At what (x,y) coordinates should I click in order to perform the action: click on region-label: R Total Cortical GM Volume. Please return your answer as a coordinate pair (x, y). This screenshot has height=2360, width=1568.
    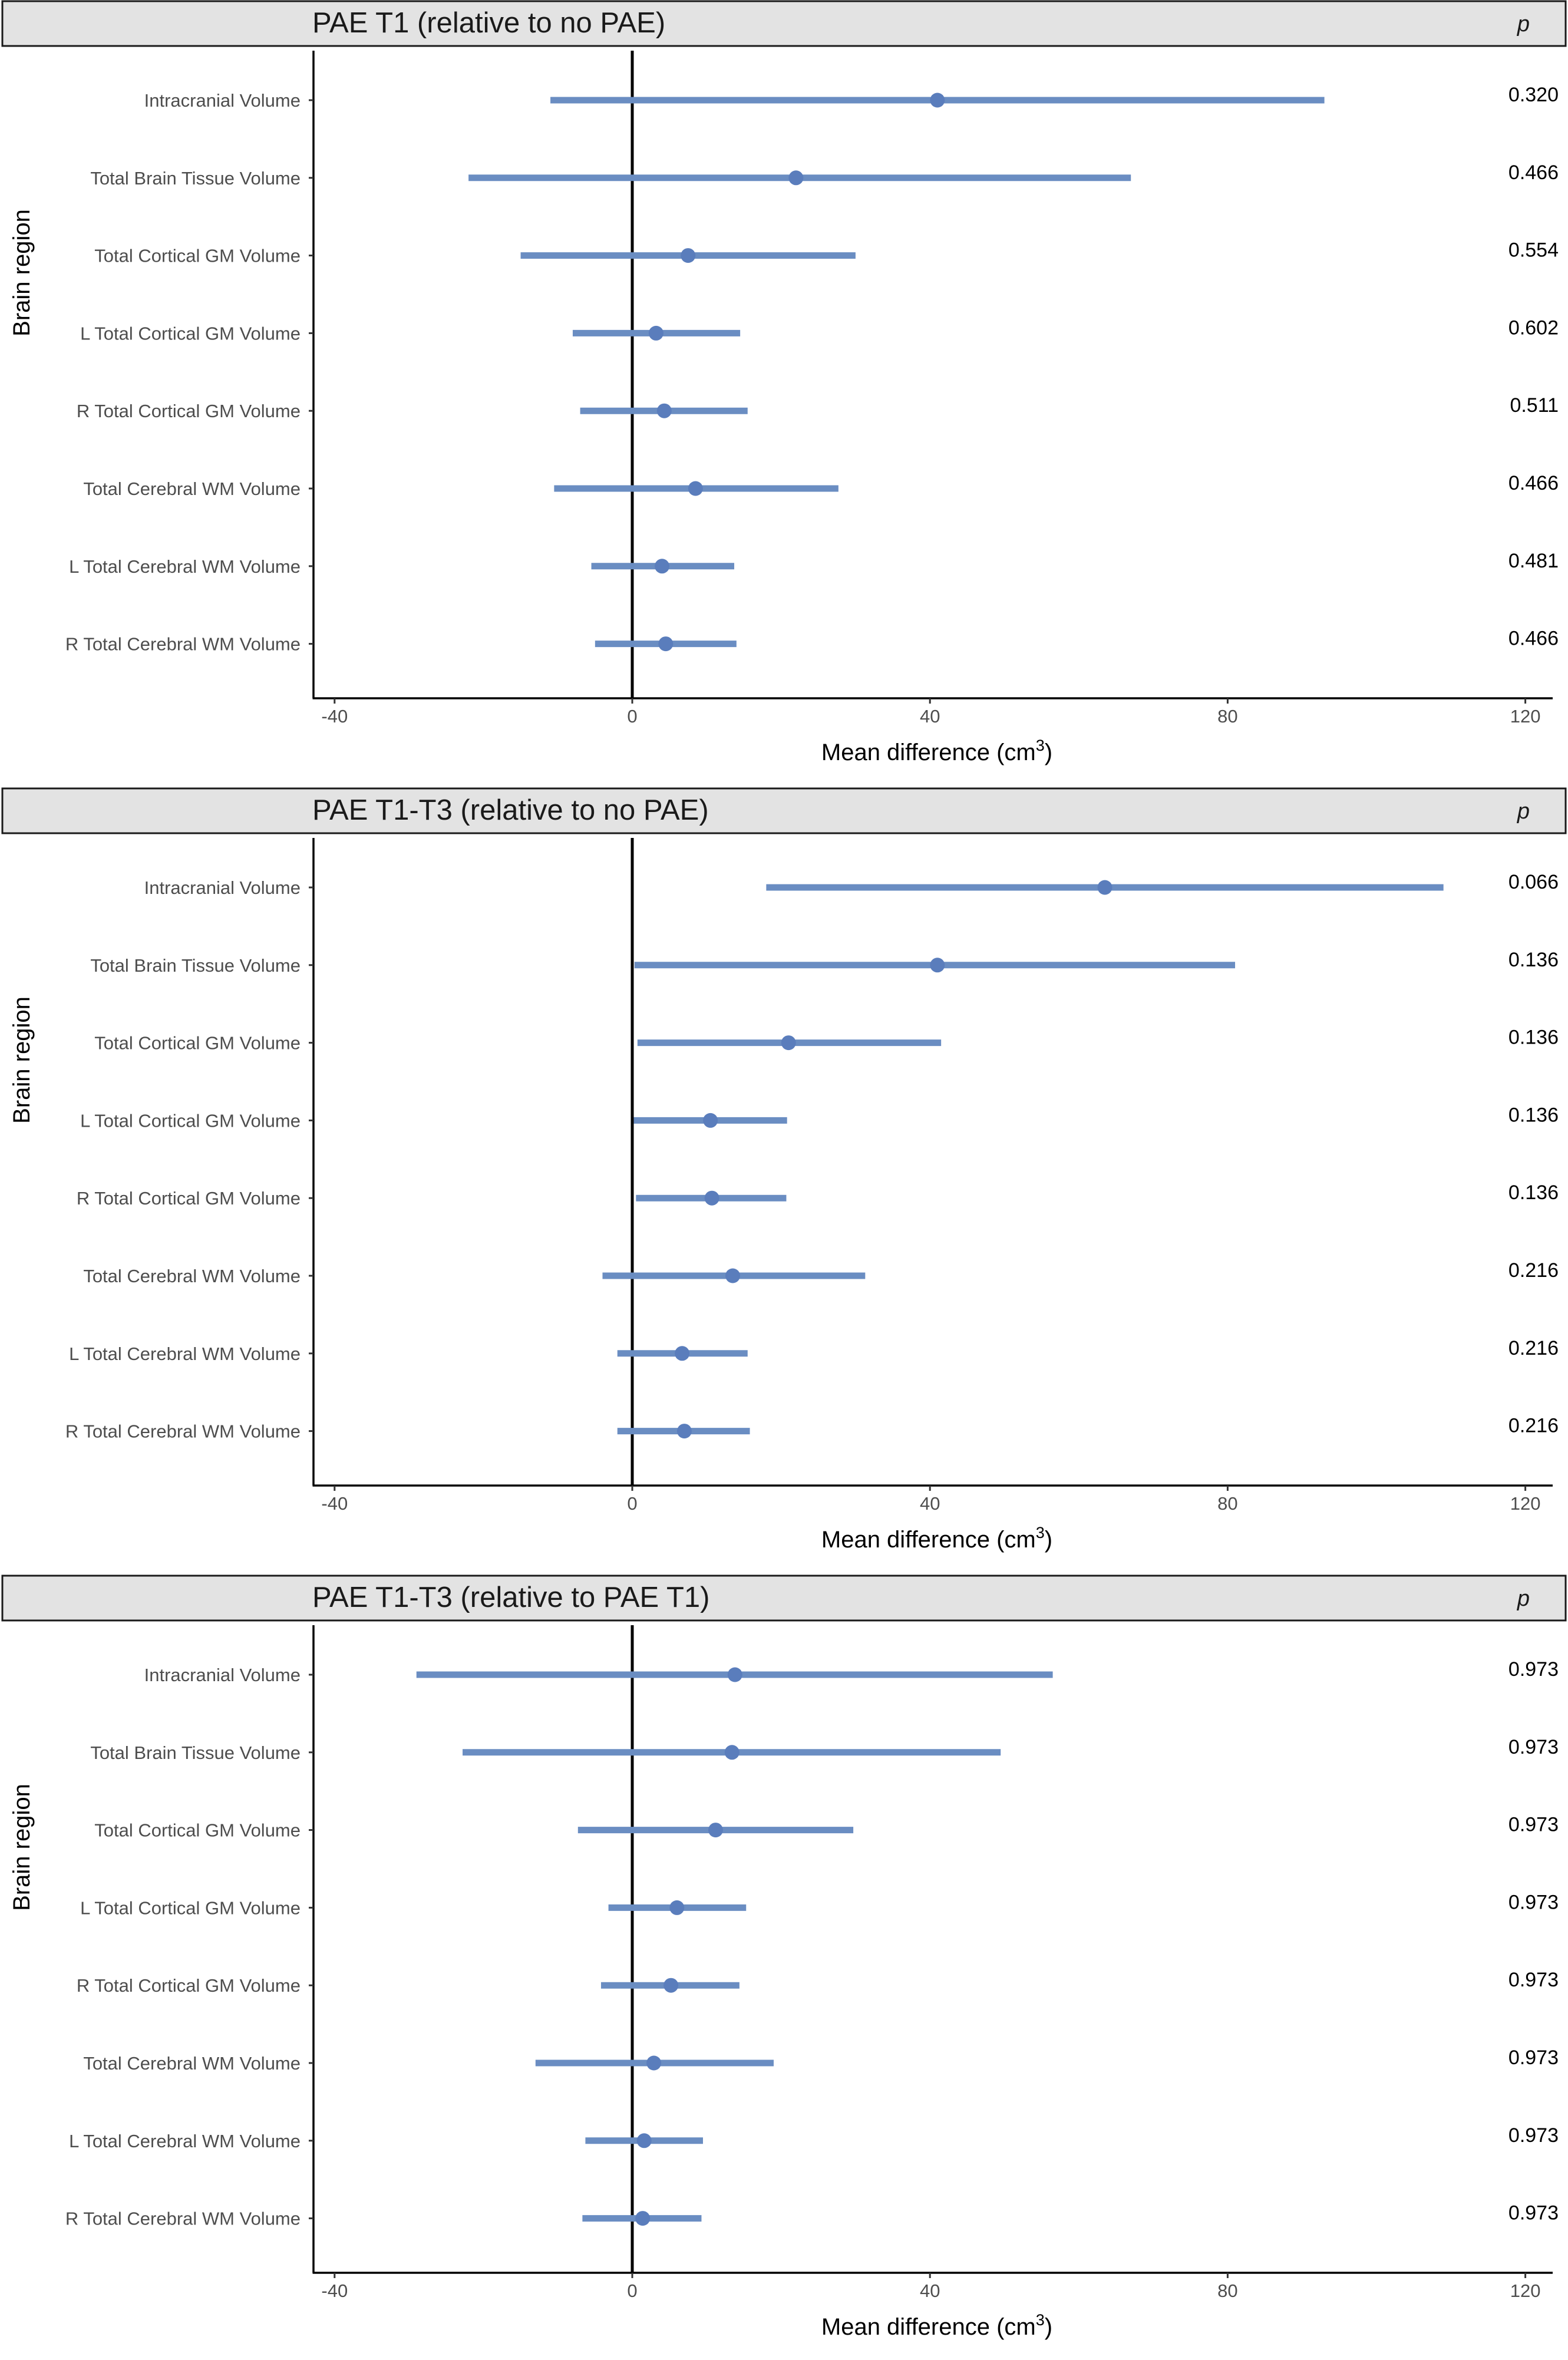
    Looking at the image, I should click on (189, 411).